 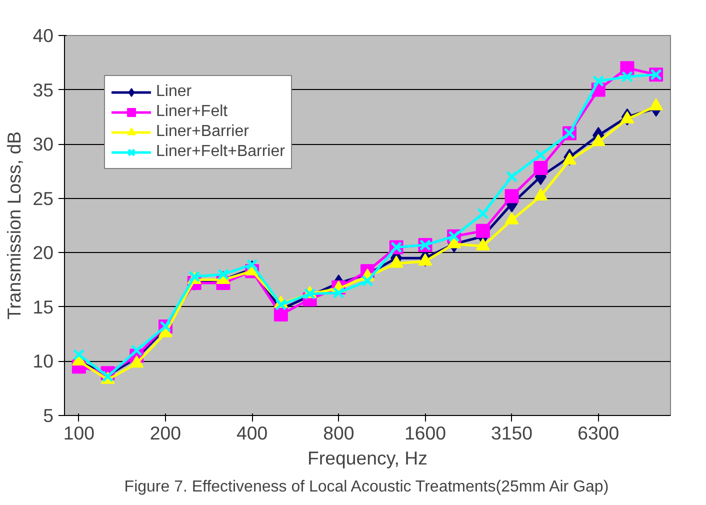 I want to click on y-tick-label: 15, so click(x=43, y=307).